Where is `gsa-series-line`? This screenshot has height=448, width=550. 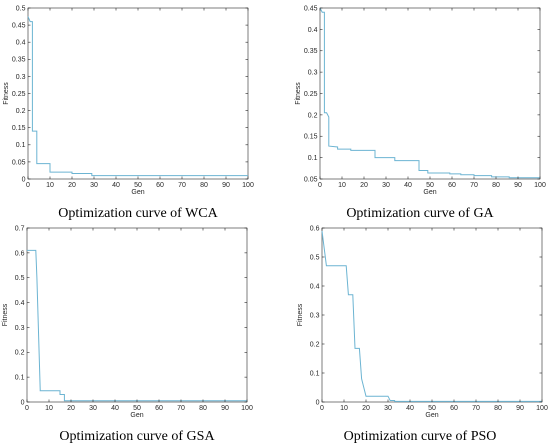 gsa-series-line is located at coordinates (137, 325).